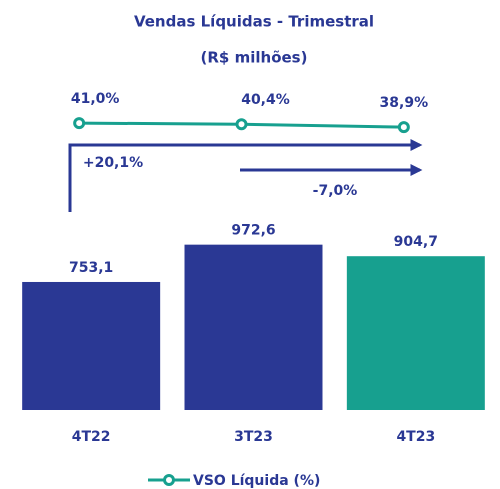  Describe the element at coordinates (404, 103) in the screenshot. I see `line-value-label: 38,9%` at that location.